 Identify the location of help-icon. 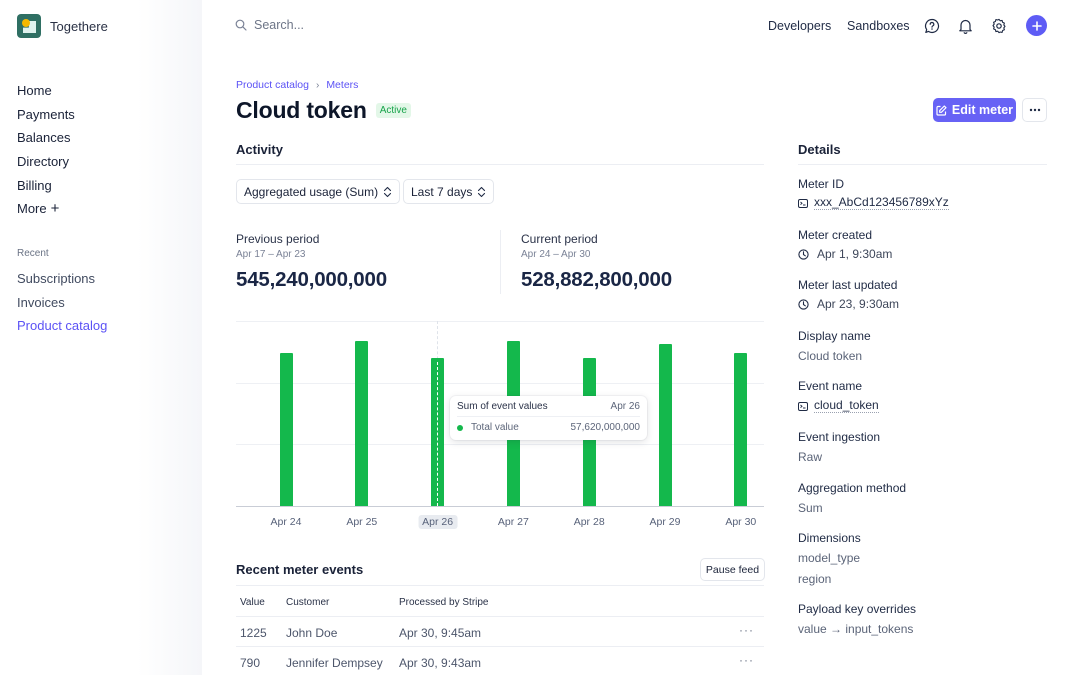
(932, 26).